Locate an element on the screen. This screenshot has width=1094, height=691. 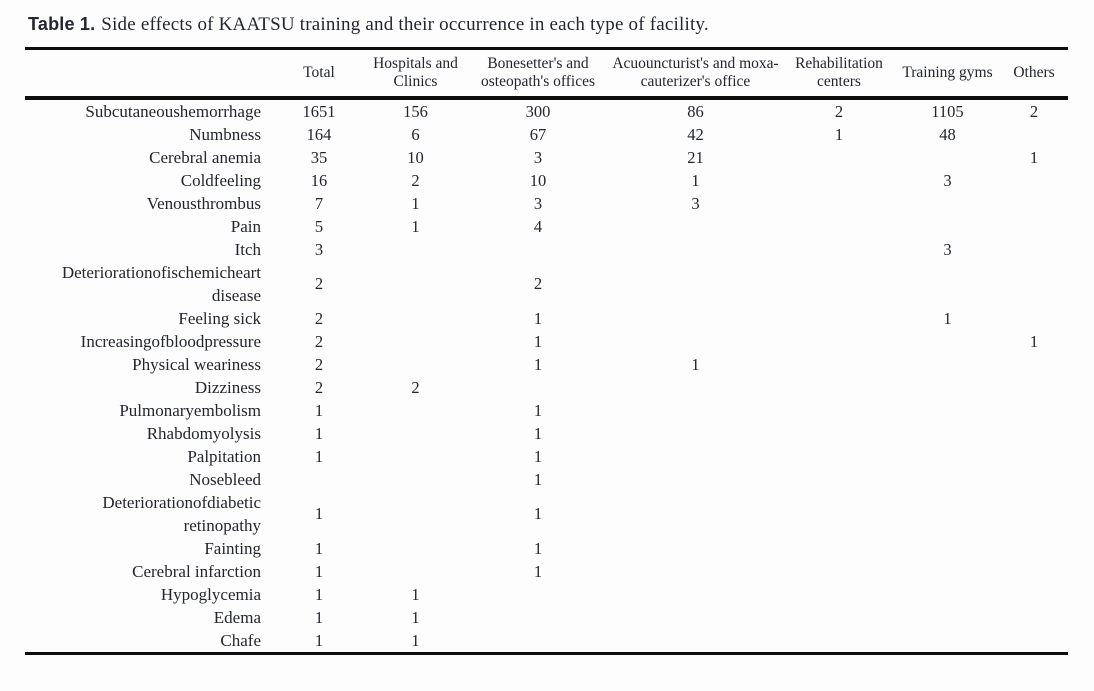
row-label: Hypoglycemia is located at coordinates (210, 594).